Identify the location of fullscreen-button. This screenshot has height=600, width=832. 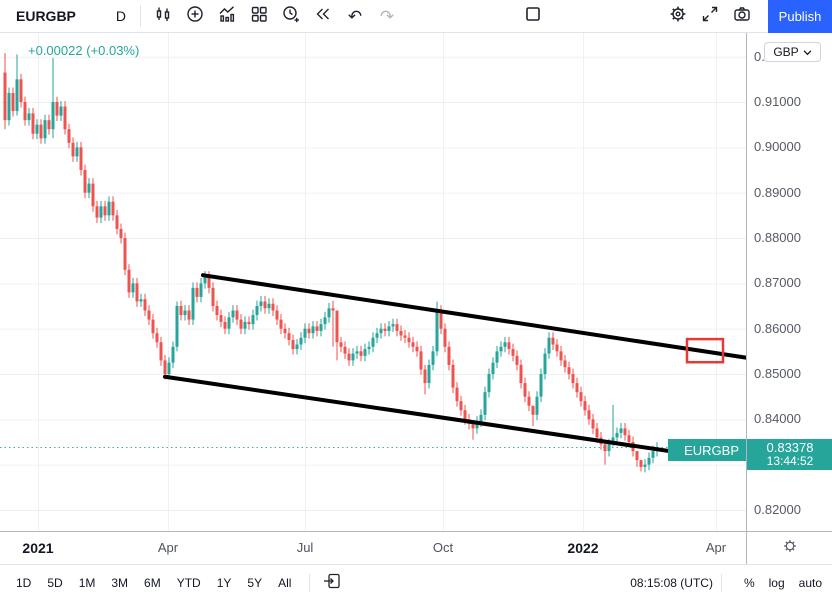
(710, 16).